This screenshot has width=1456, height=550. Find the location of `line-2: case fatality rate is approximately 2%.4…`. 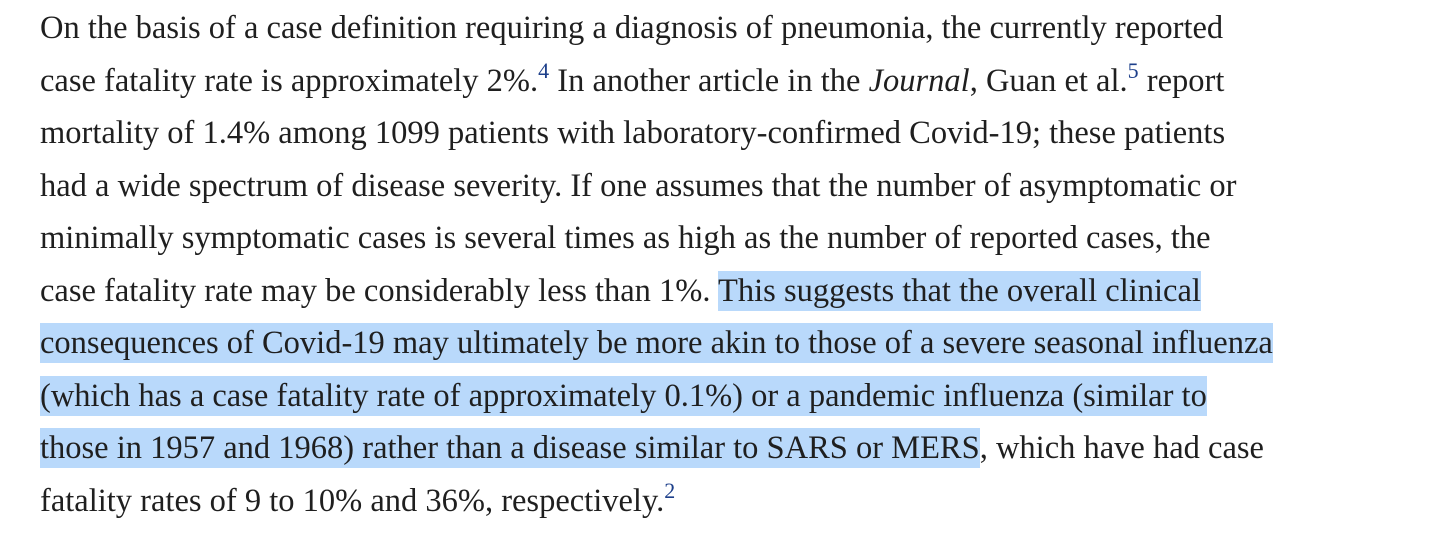

line-2: case fatality rate is approximately 2%.4… is located at coordinates (728, 81).